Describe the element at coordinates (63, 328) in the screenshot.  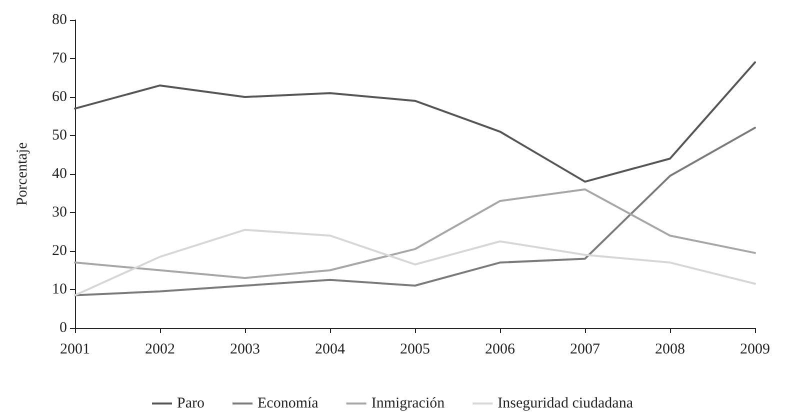
I see `y-tick-label: 0` at that location.